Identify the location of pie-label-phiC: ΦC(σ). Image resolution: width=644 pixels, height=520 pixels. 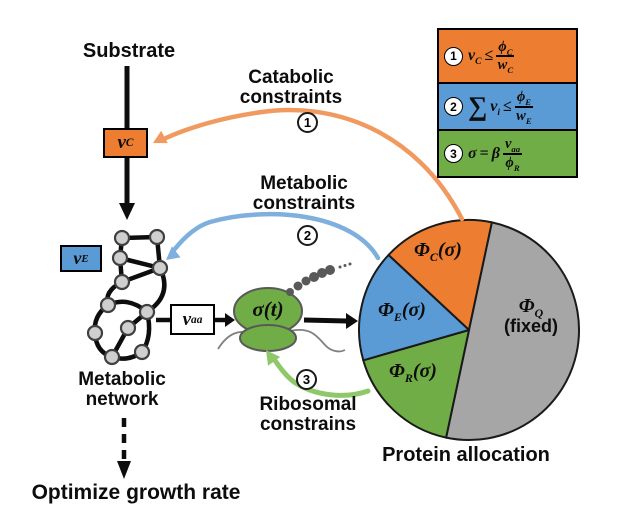
(438, 251).